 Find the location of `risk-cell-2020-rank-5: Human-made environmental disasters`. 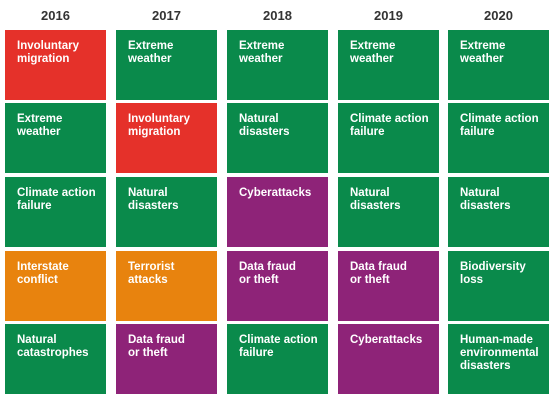

risk-cell-2020-rank-5: Human-made environmental disasters is located at coordinates (498, 359).